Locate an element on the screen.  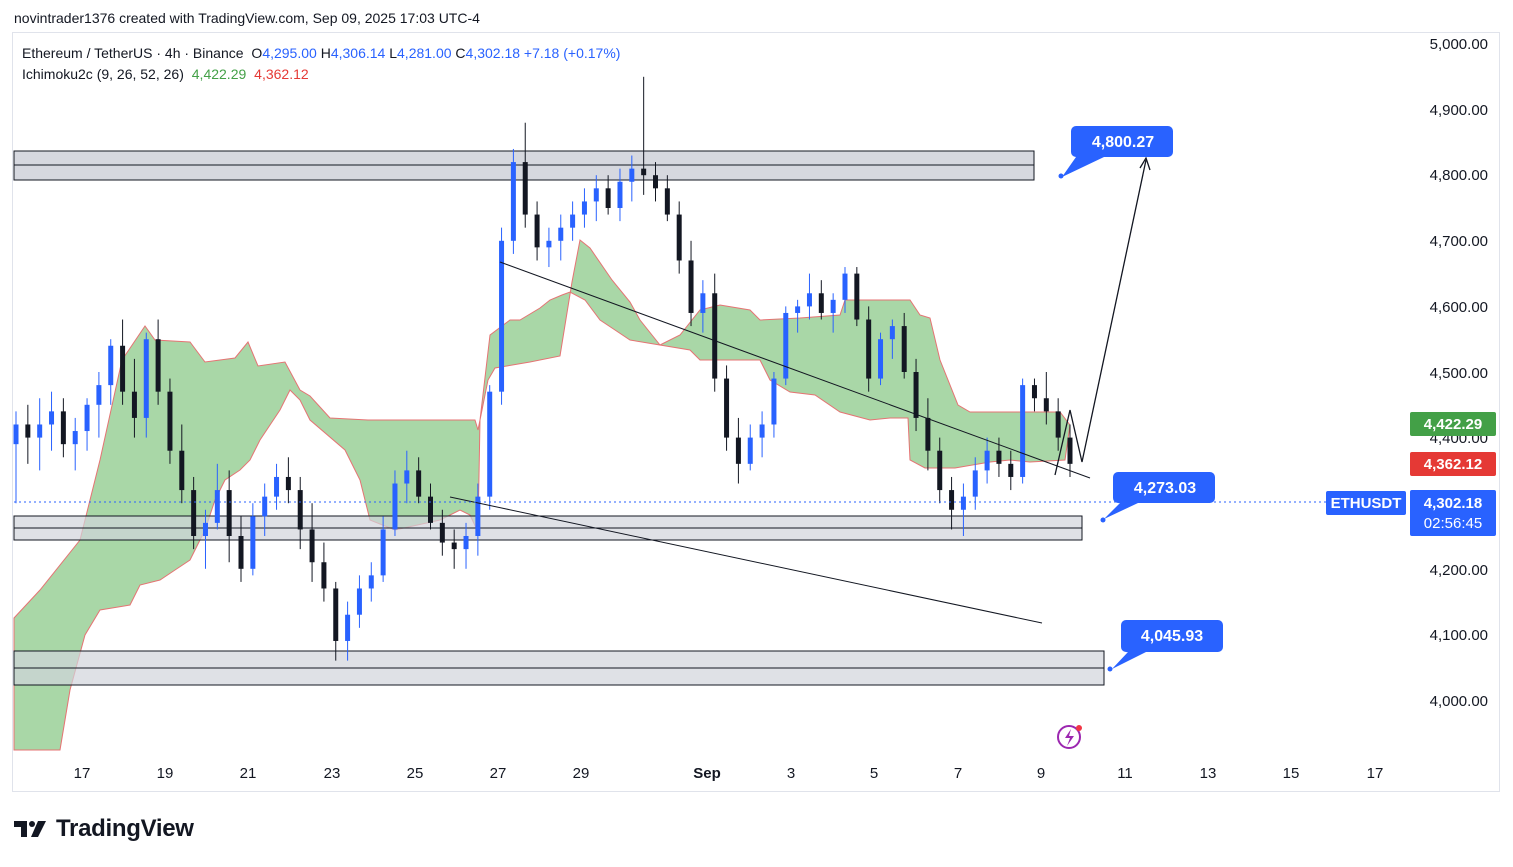
lightning-icon is located at coordinates (1069, 737).